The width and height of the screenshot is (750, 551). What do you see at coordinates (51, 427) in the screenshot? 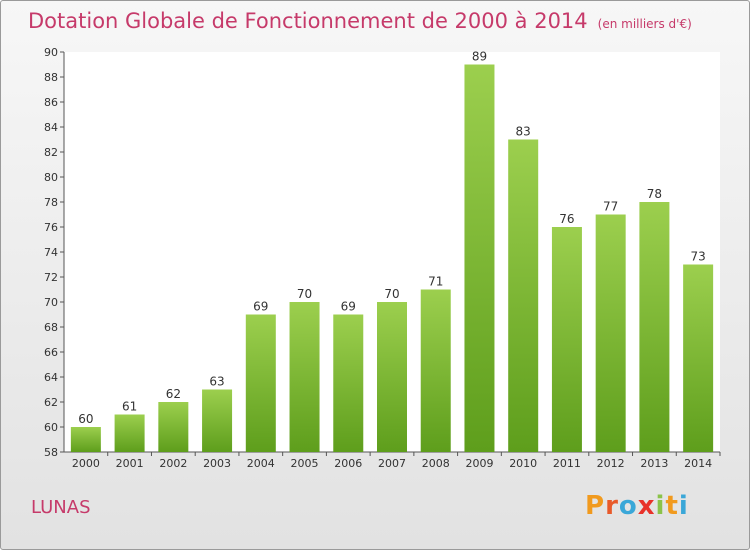
I see `y-tick-label: 60` at bounding box center [51, 427].